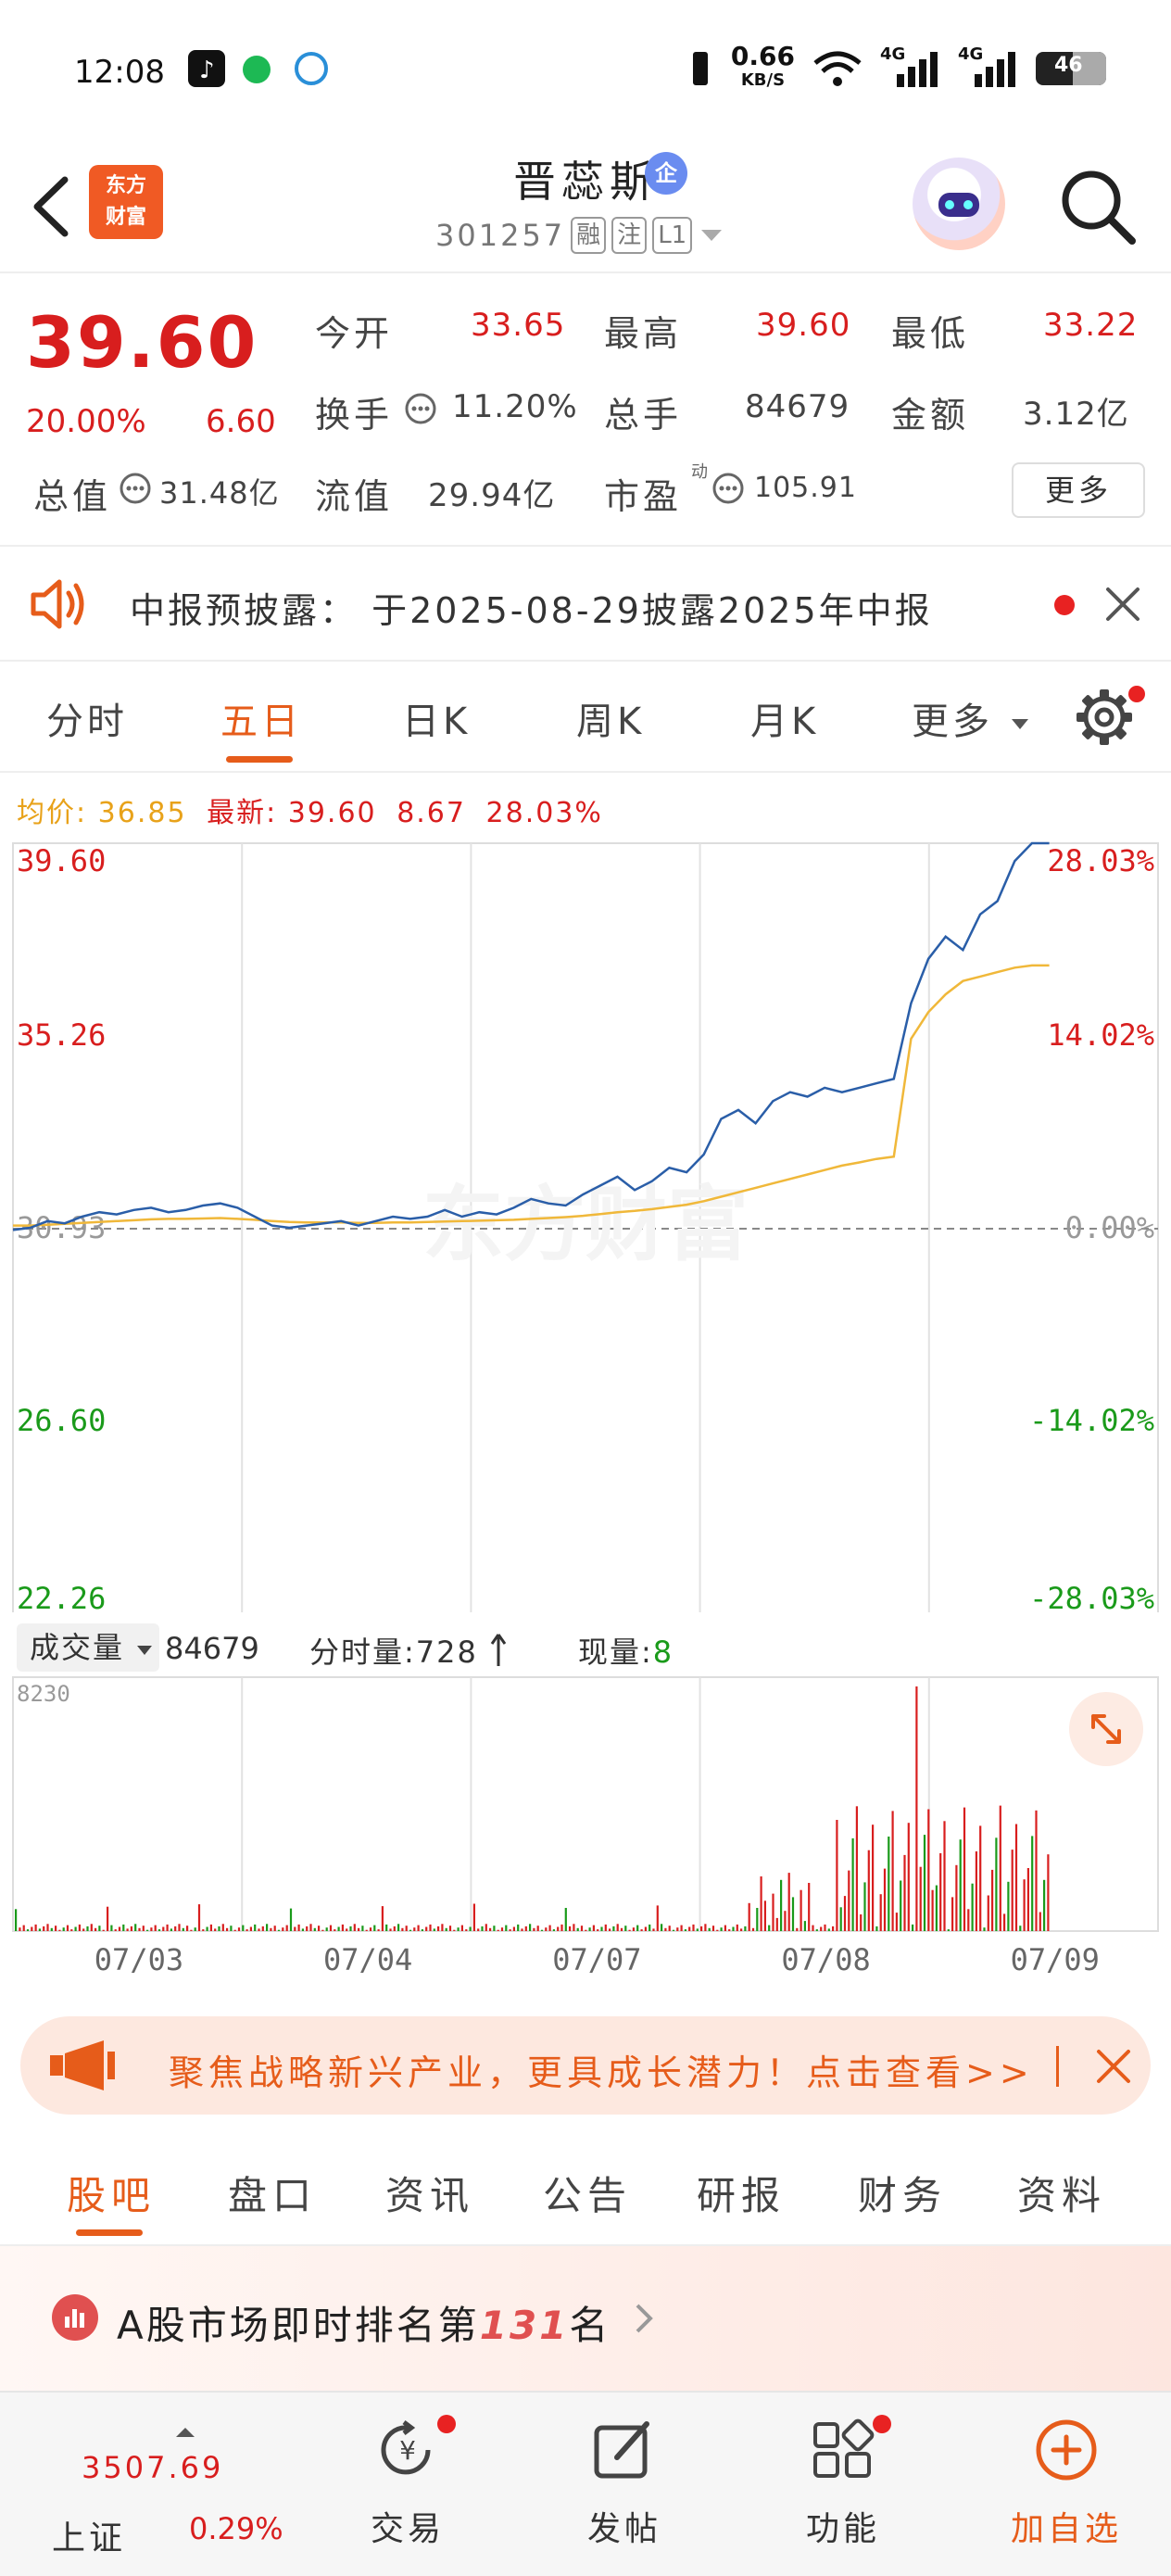 This screenshot has width=1171, height=2576. Describe the element at coordinates (430, 2195) in the screenshot. I see `tab-news: 资讯` at that location.